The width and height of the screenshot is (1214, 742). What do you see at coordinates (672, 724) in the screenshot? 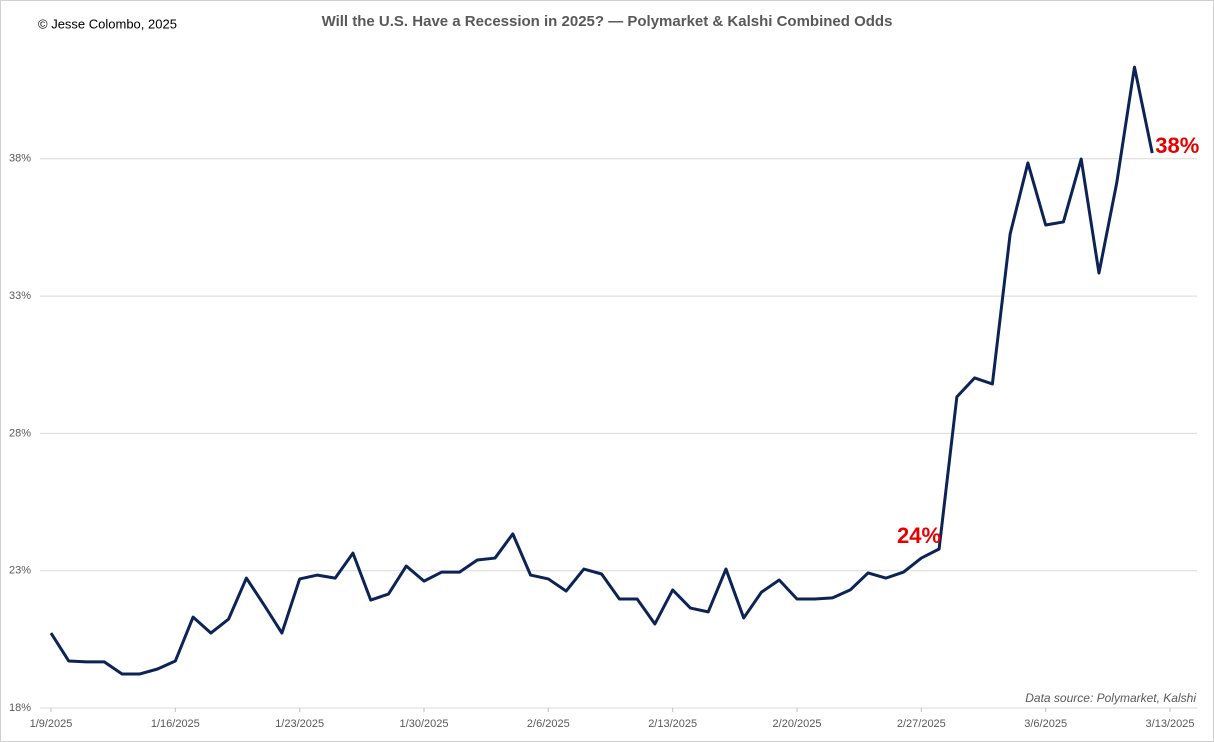
I see `x-tick-label: 2/13/2025` at bounding box center [672, 724].